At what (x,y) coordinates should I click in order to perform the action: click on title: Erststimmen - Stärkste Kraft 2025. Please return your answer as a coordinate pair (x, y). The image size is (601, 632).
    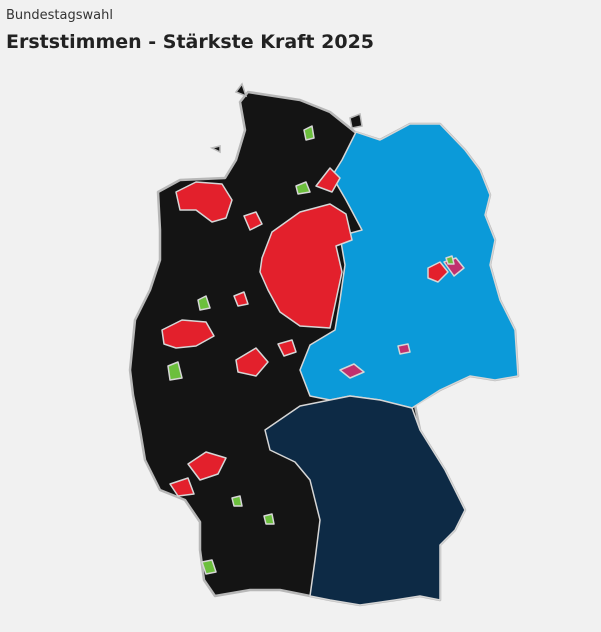
    Looking at the image, I should click on (190, 42).